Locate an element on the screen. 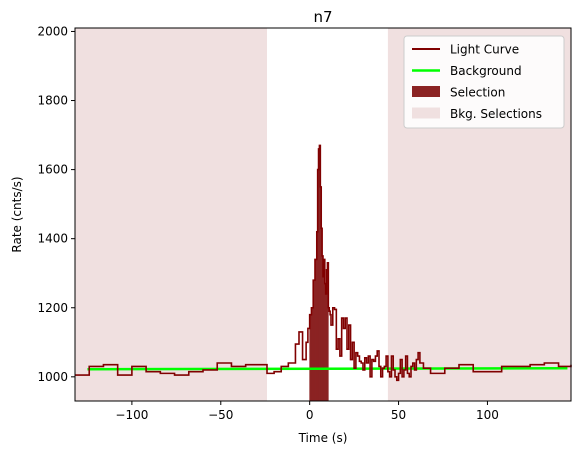  legend-label: Selection is located at coordinates (477, 93).